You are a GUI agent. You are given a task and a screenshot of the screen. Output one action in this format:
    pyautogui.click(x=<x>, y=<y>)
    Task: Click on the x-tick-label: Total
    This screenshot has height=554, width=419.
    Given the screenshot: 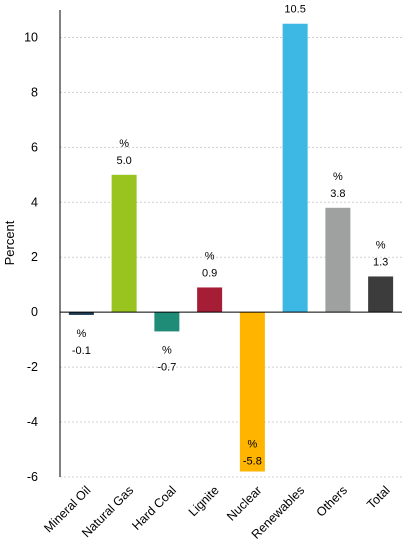 What is the action you would take?
    pyautogui.click(x=378, y=497)
    